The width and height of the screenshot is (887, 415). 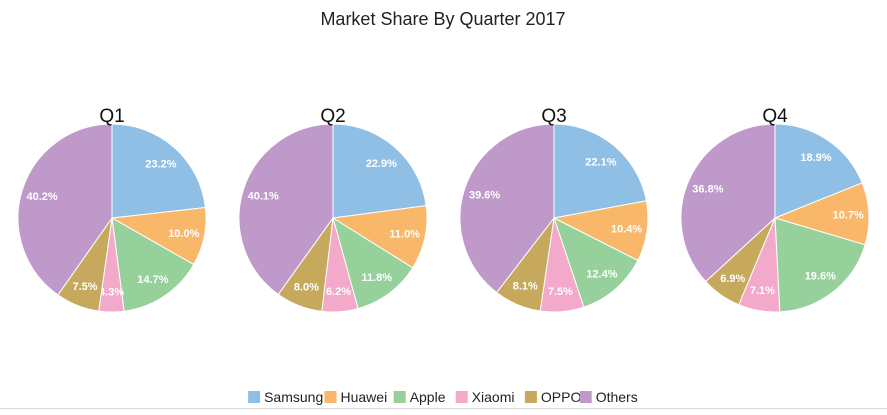 What do you see at coordinates (561, 397) in the screenshot?
I see `legend-label-oppo: OPPO` at bounding box center [561, 397].